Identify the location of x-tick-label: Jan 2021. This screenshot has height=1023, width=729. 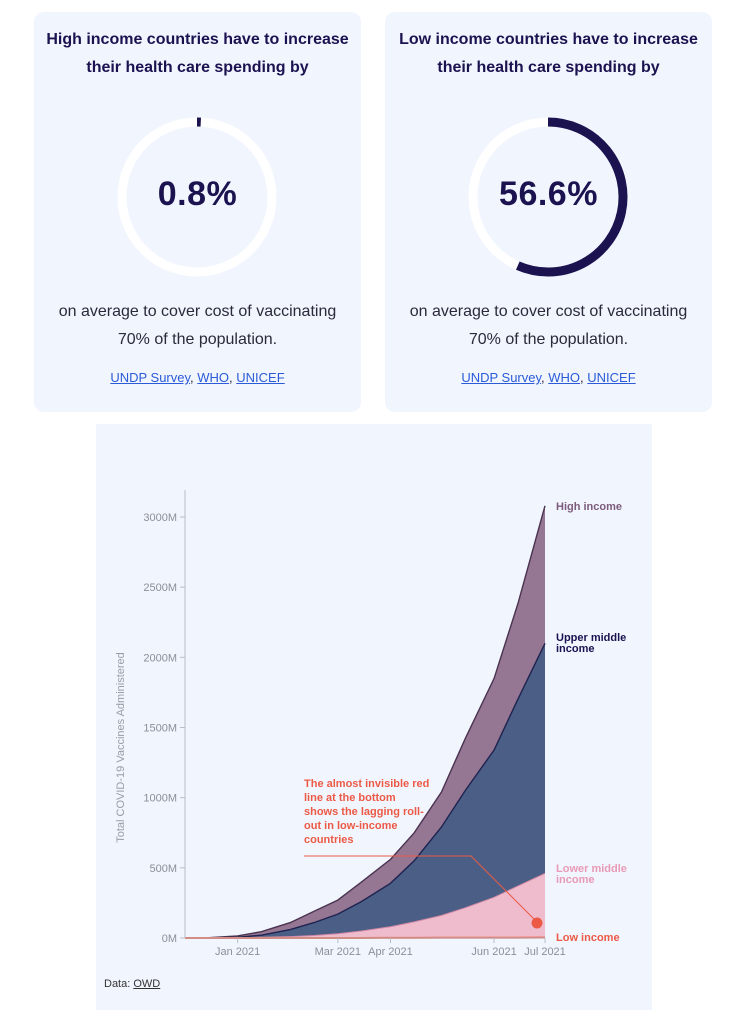
(237, 952).